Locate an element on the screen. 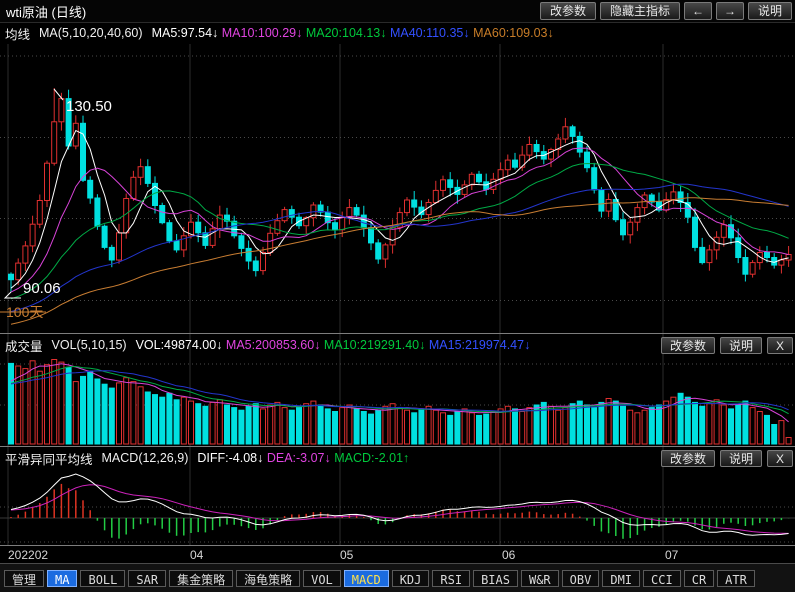 This screenshot has height=592, width=795. tab-CR: CR is located at coordinates (699, 578).